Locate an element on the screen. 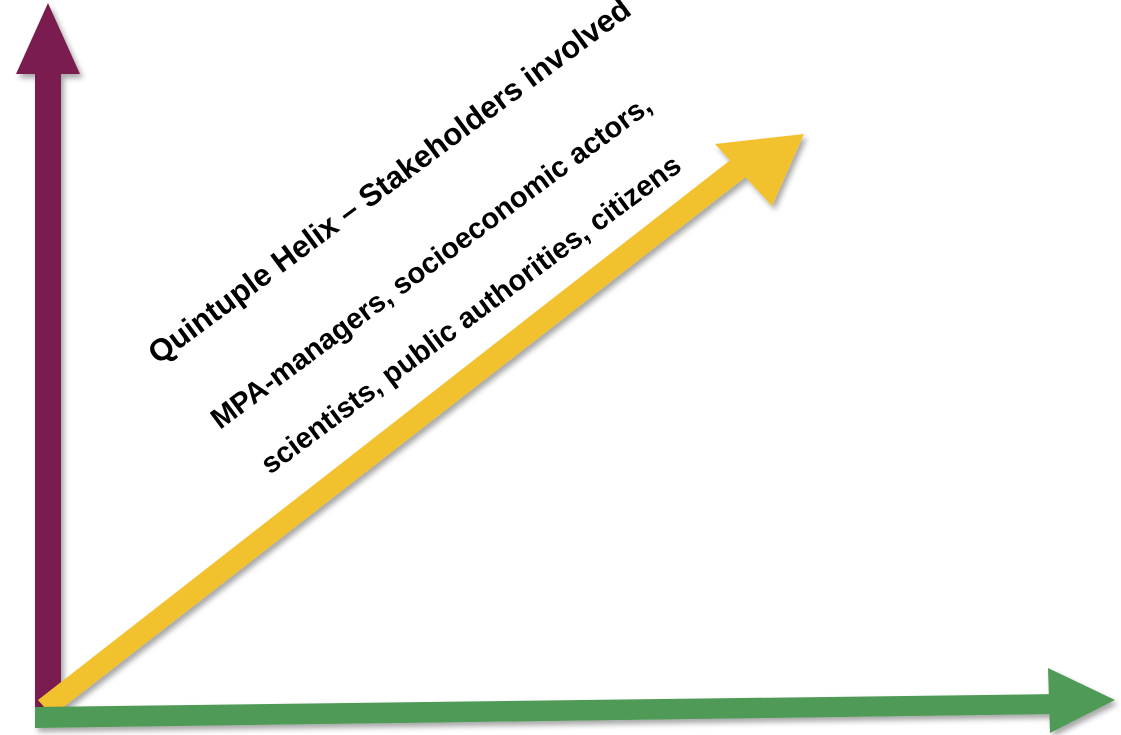  horizontal-axis-arrow is located at coordinates (575, 700).